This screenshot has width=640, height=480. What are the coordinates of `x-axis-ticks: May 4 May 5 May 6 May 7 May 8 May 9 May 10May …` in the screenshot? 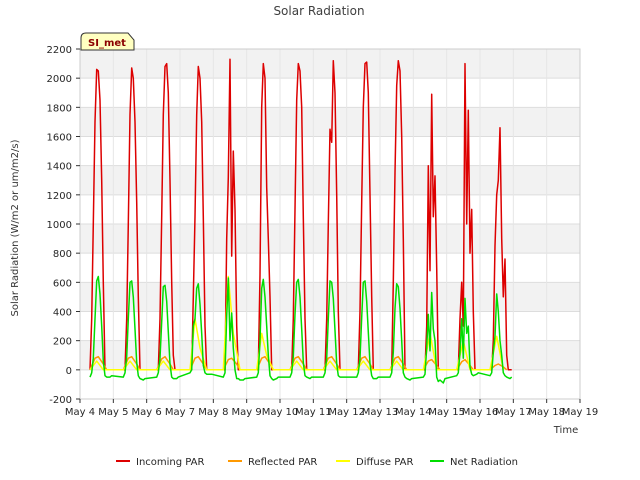 It's located at (331, 408).